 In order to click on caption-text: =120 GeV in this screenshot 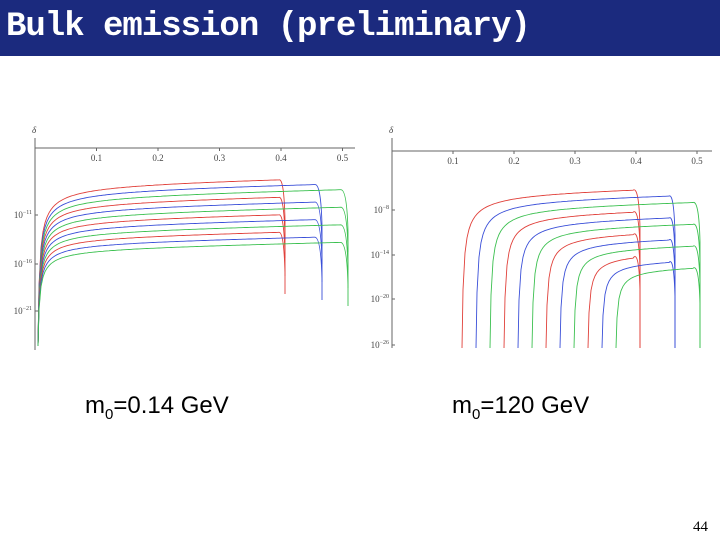, I will do `click(535, 405)`.